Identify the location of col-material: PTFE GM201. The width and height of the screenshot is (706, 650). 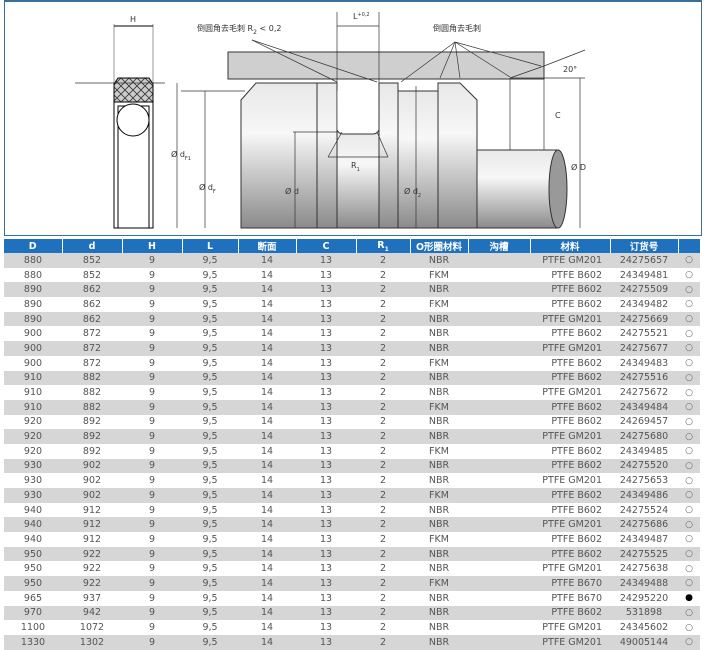
(572, 642).